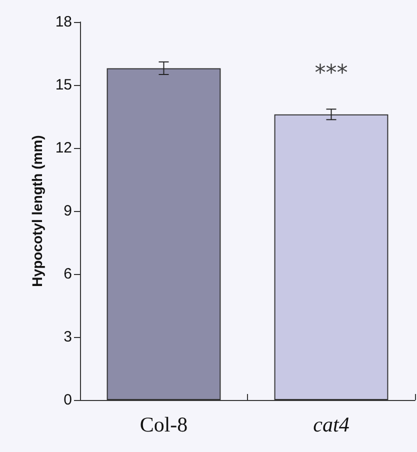  I want to click on y-tick-label: 9, so click(68, 211).